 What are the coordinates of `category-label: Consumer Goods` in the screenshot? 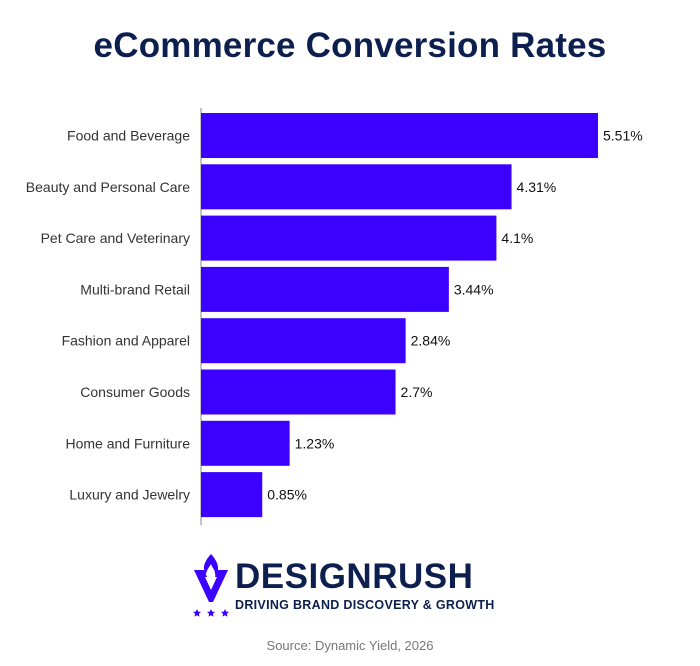 It's located at (135, 392).